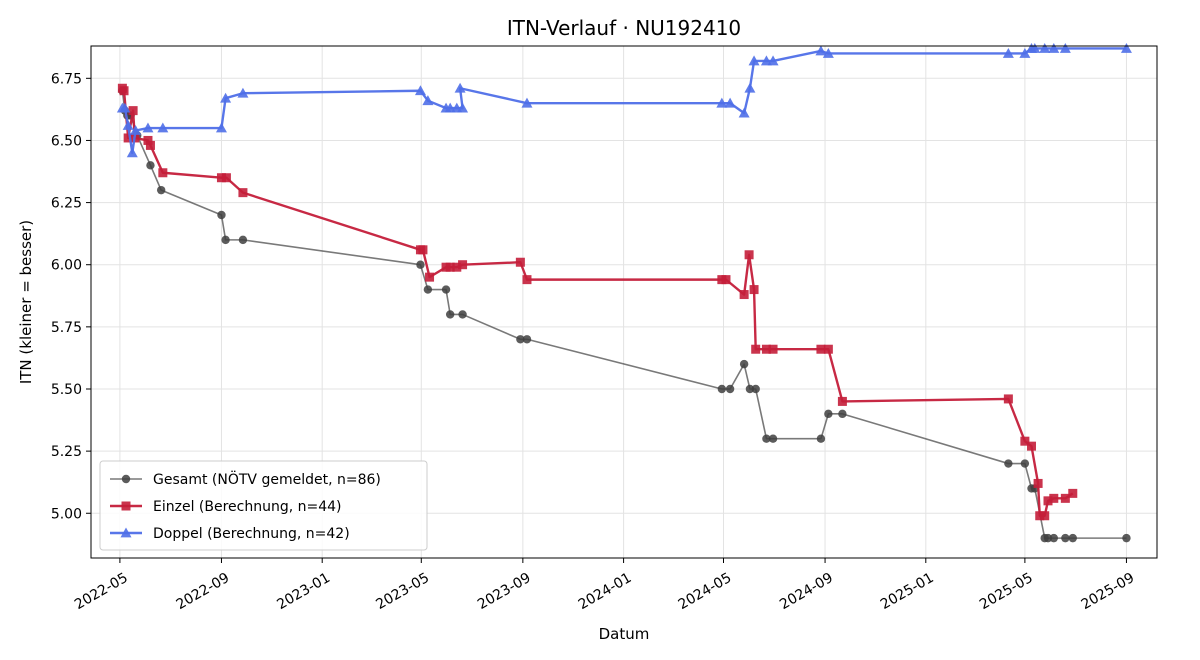  I want to click on legend-label: Einzel (Berechnung, n=44), so click(247, 507).